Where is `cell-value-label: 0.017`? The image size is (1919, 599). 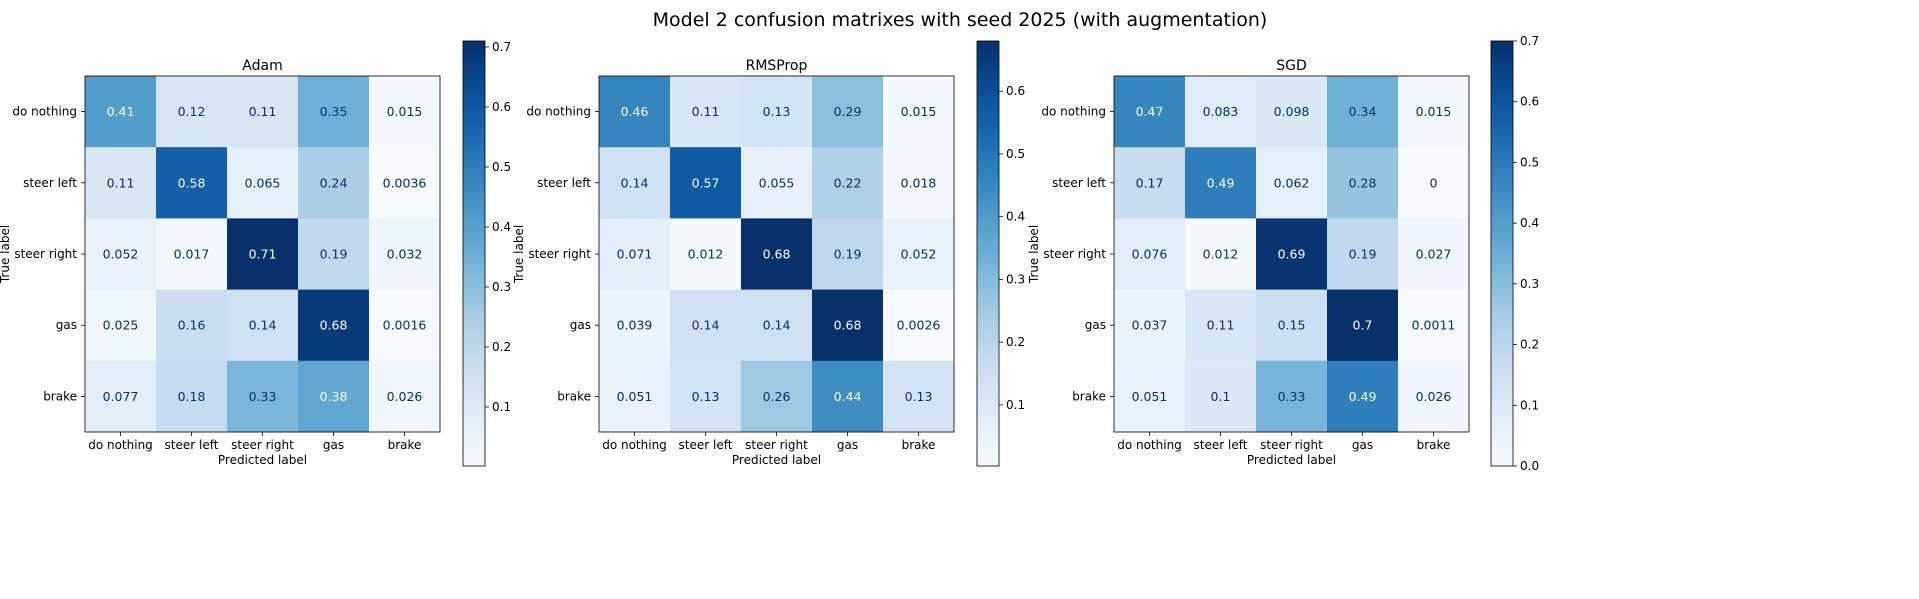
cell-value-label: 0.017 is located at coordinates (192, 254).